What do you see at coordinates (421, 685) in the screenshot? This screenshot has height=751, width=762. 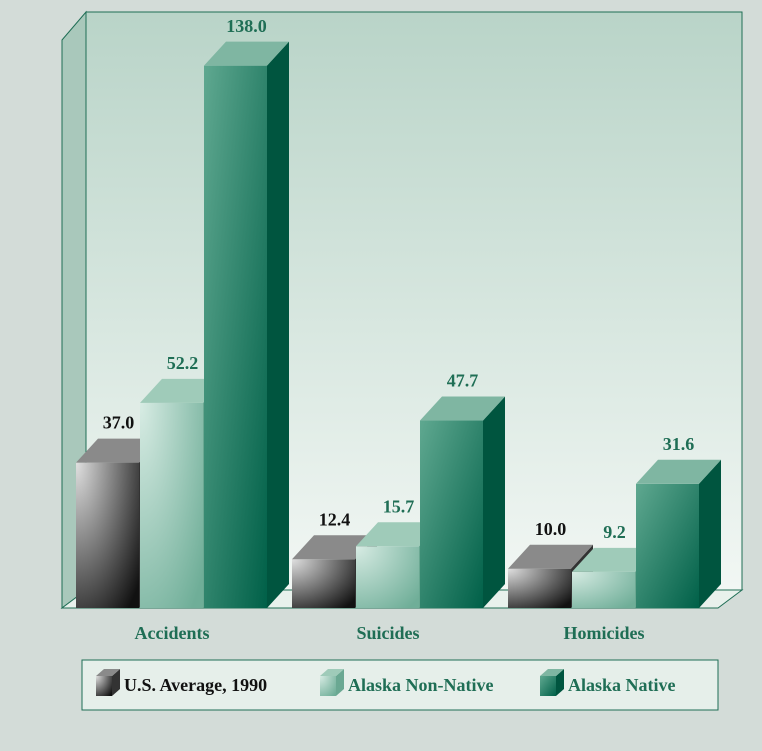 I see `legend-label: Alaska Non-Native` at bounding box center [421, 685].